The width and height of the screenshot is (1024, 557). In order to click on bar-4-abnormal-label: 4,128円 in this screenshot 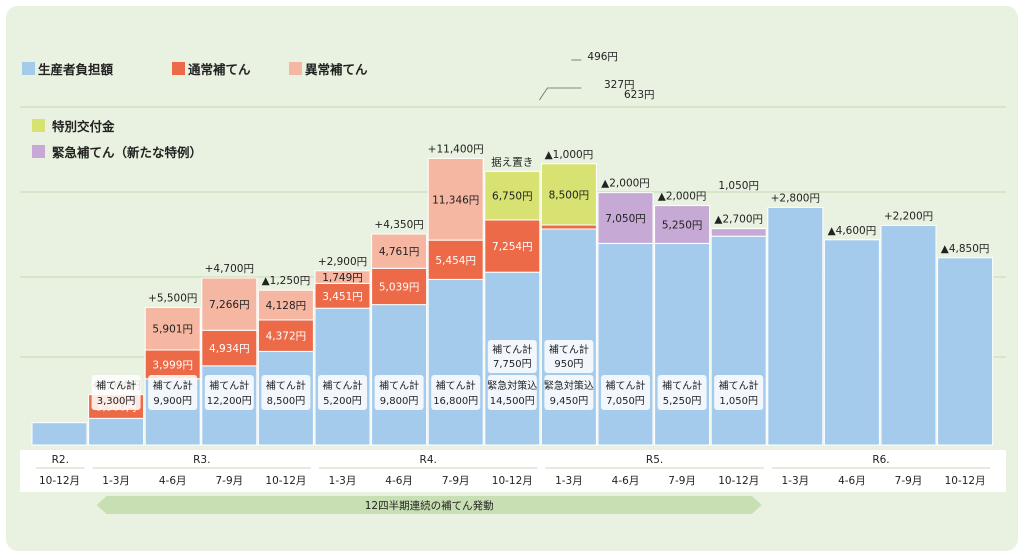, I will do `click(286, 306)`.